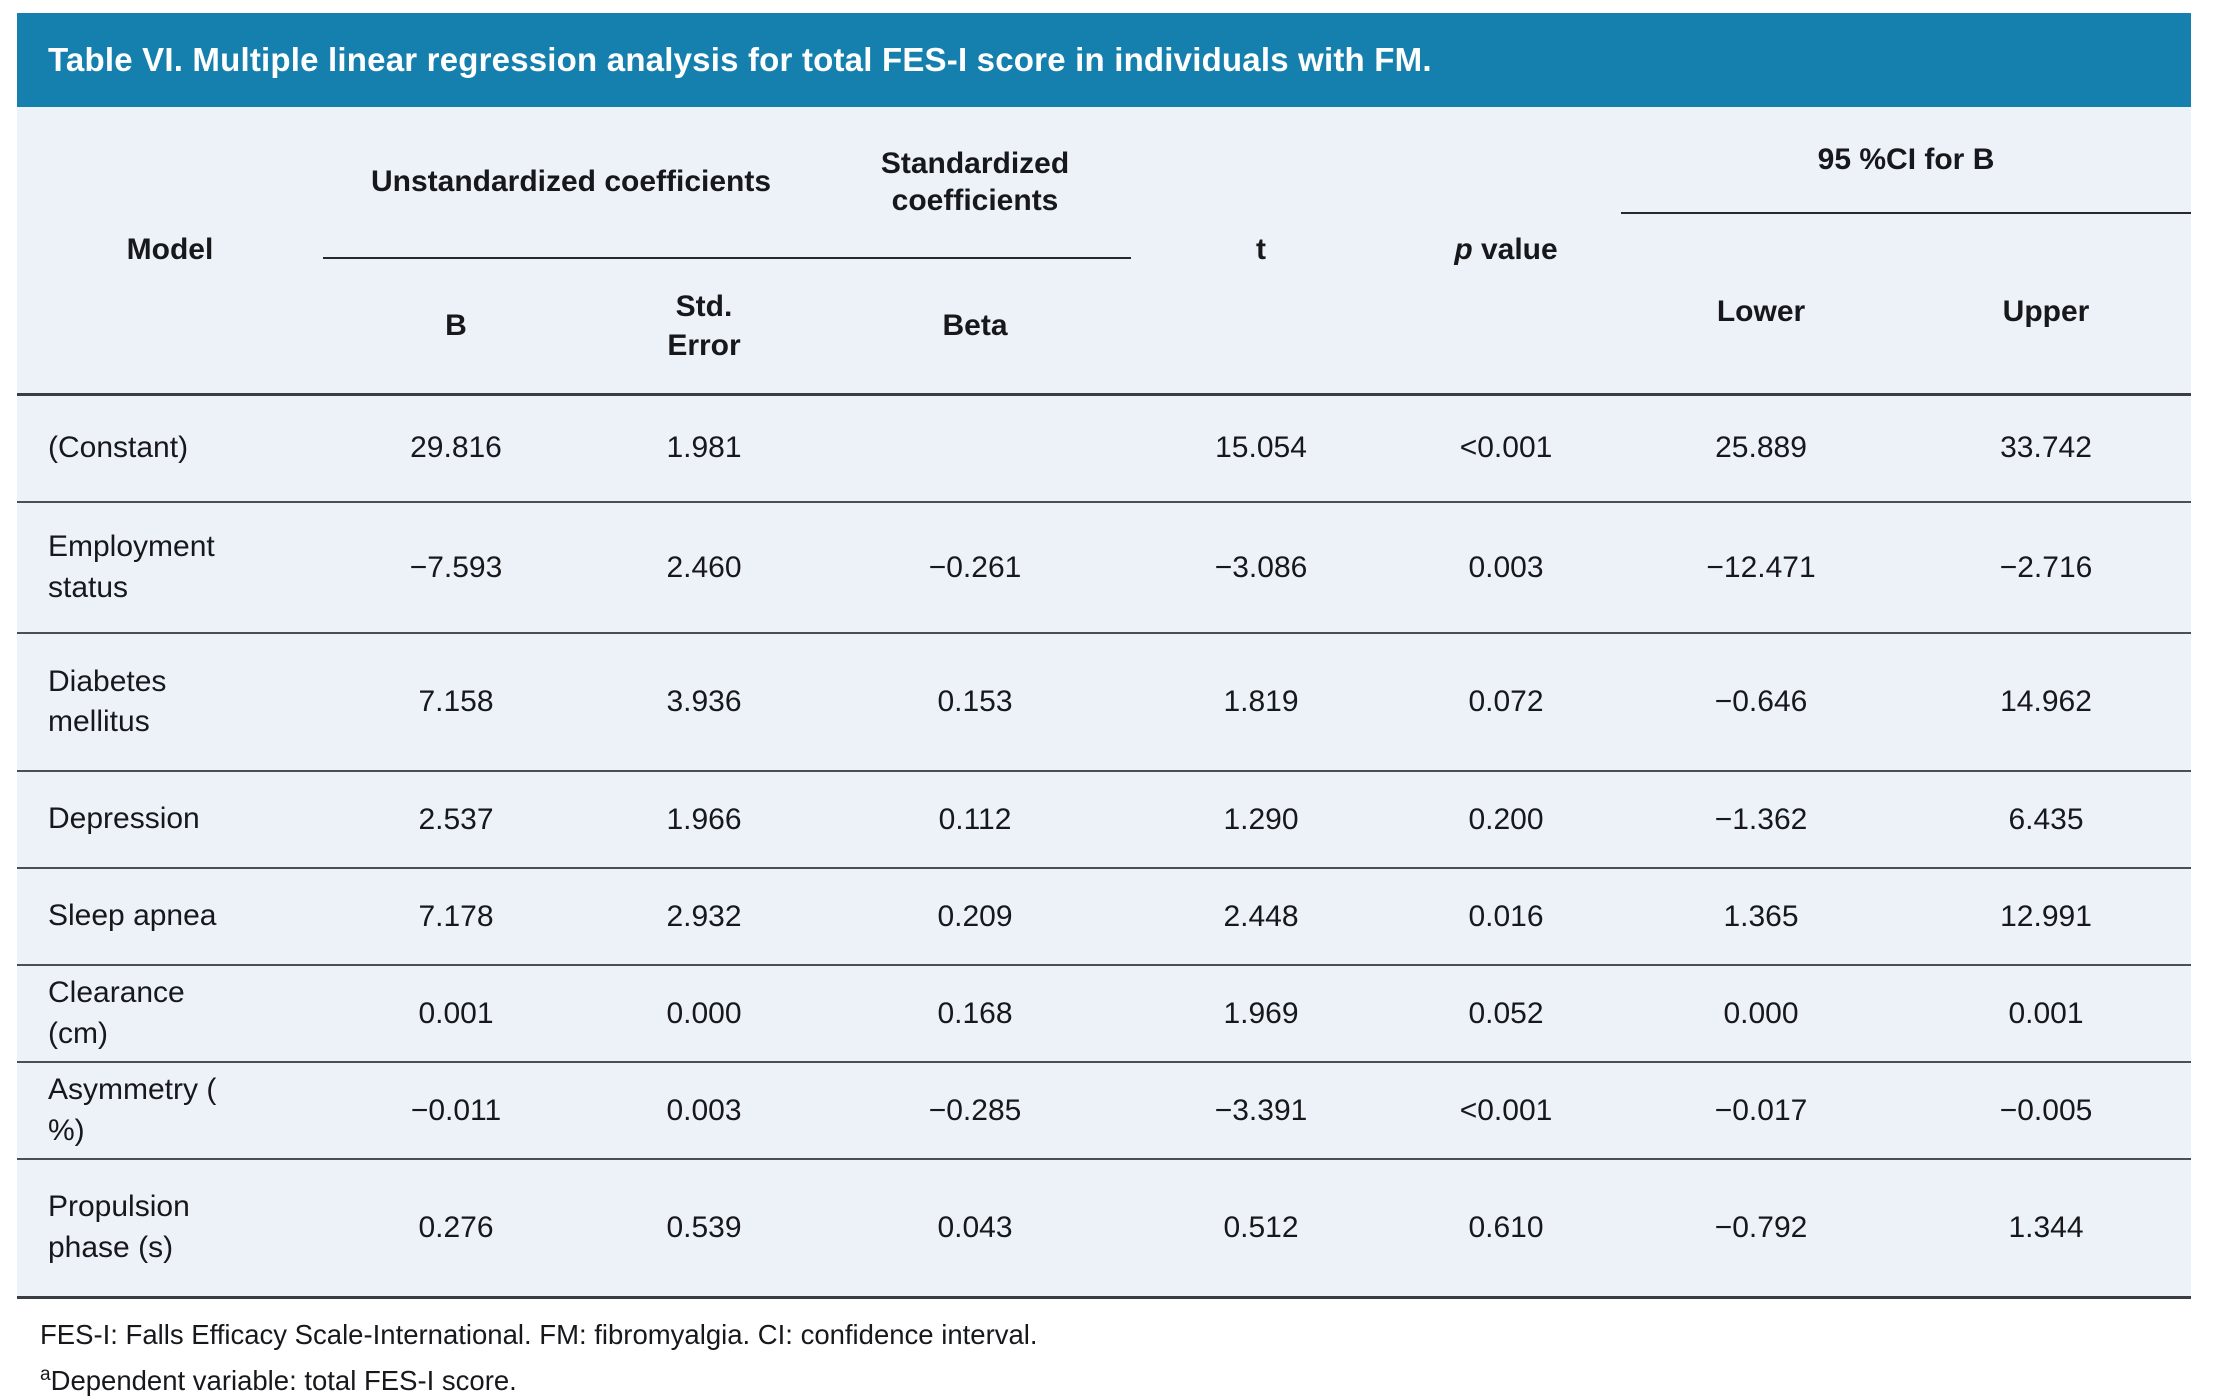 This screenshot has height=1400, width=2238. I want to click on cell-lower: −12.471, so click(1761, 567).